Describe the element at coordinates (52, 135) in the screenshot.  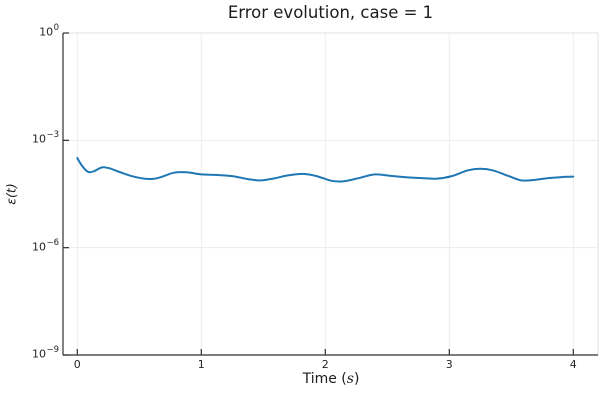
I see `y-tick-exponent: −3` at that location.